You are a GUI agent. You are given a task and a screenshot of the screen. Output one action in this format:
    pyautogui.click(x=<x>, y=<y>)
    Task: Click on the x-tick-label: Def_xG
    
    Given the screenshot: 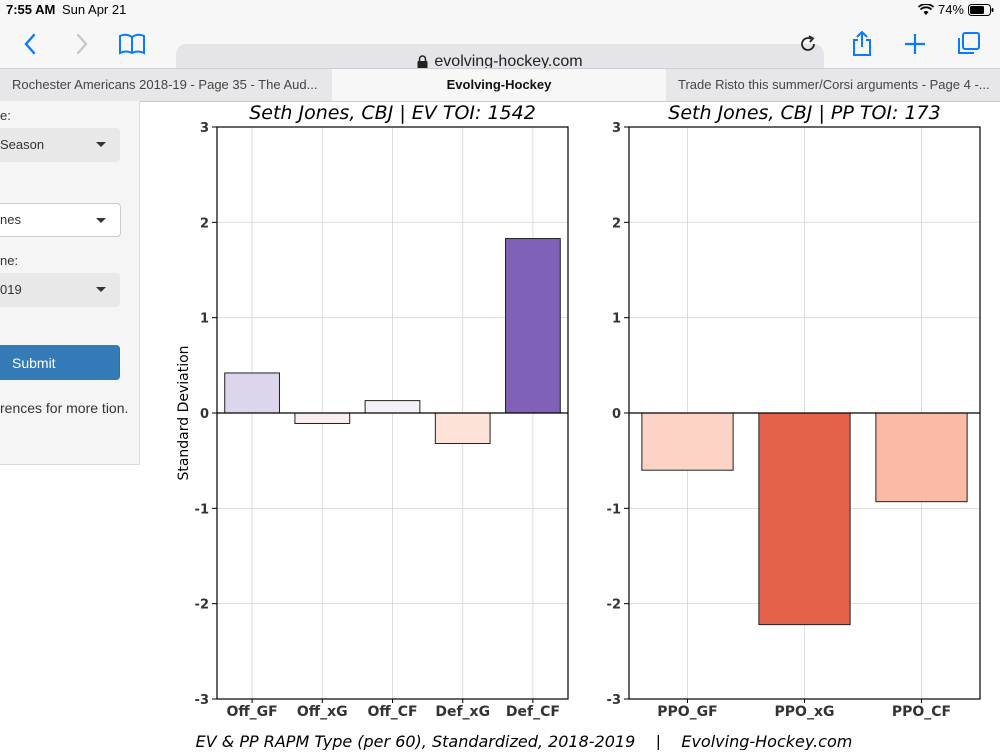 What is the action you would take?
    pyautogui.click(x=462, y=712)
    